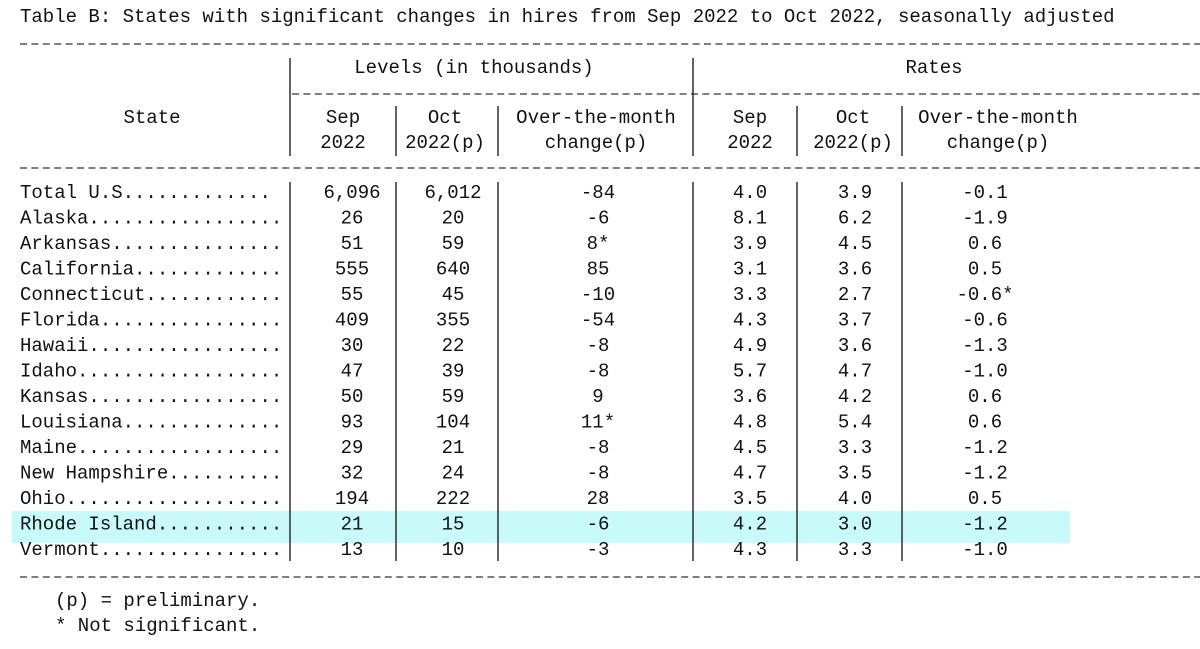 The height and width of the screenshot is (649, 1200). I want to click on state-header: State, so click(151, 118).